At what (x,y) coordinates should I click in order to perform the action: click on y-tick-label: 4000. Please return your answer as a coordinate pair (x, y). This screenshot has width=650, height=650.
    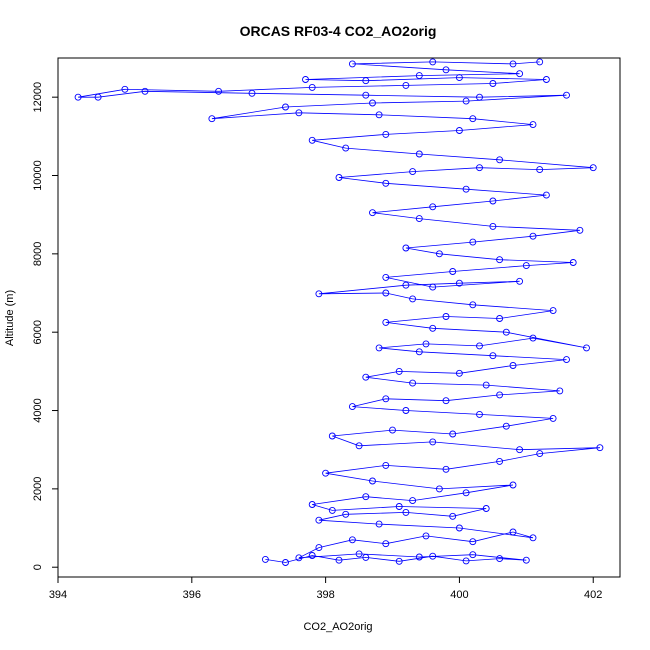
    Looking at the image, I should click on (38, 410).